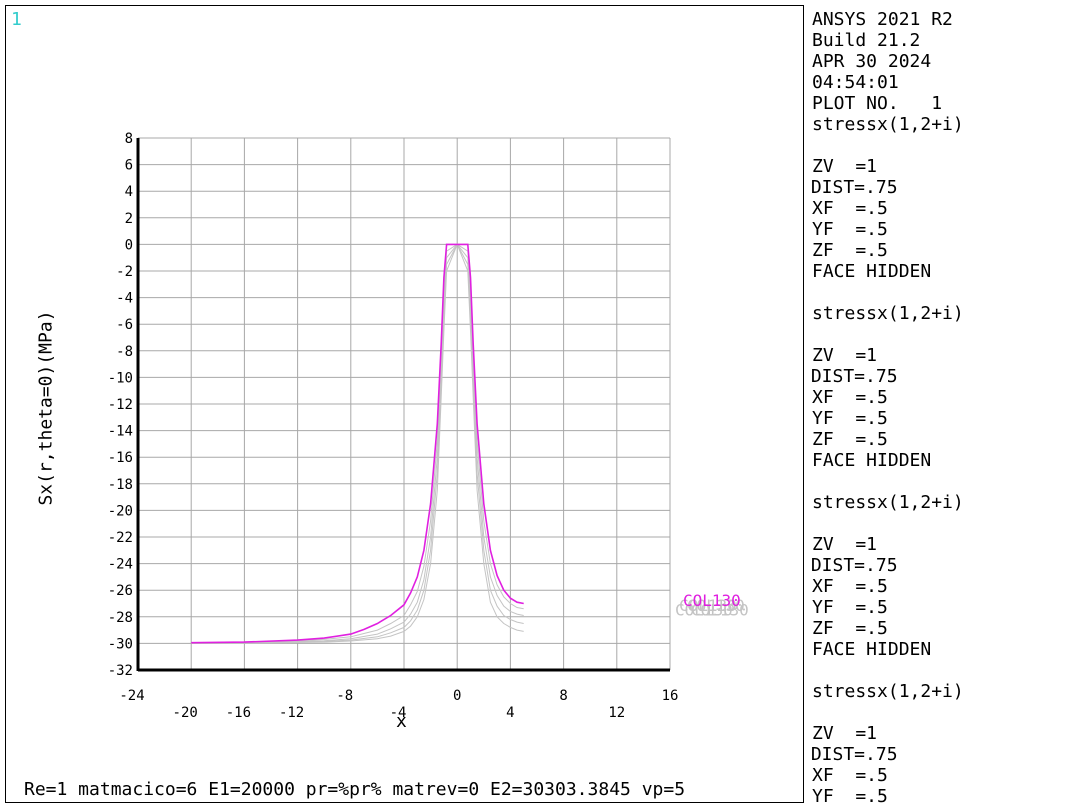 This screenshot has width=1077, height=810. Describe the element at coordinates (855, 82) in the screenshot. I see `info-line: 04:54:01` at that location.